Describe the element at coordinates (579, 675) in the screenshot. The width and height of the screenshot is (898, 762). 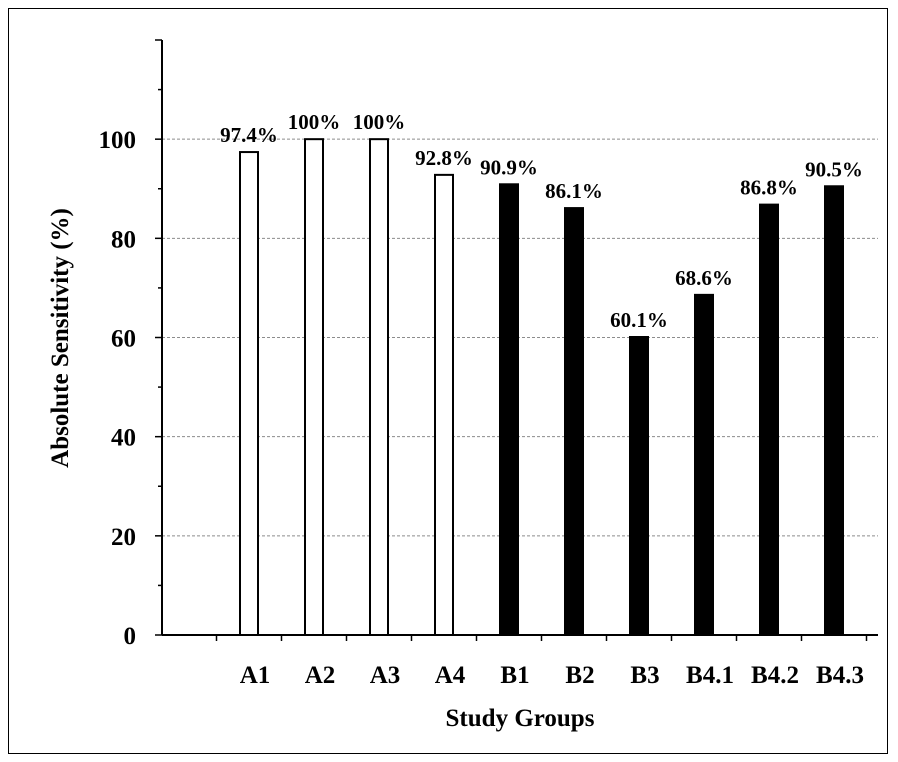
I see `x-tick-B2: B2` at that location.